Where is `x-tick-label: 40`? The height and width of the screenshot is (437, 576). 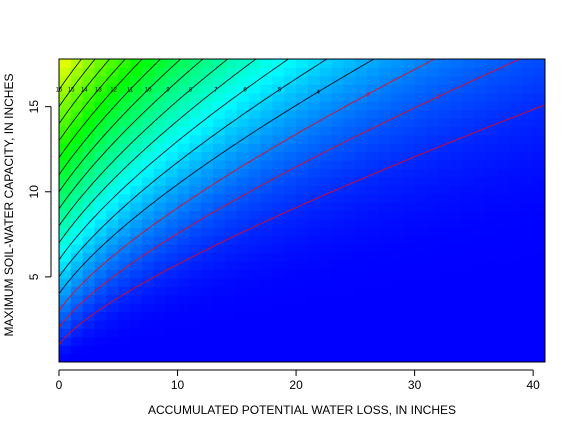
x-tick-label: 40 is located at coordinates (533, 385).